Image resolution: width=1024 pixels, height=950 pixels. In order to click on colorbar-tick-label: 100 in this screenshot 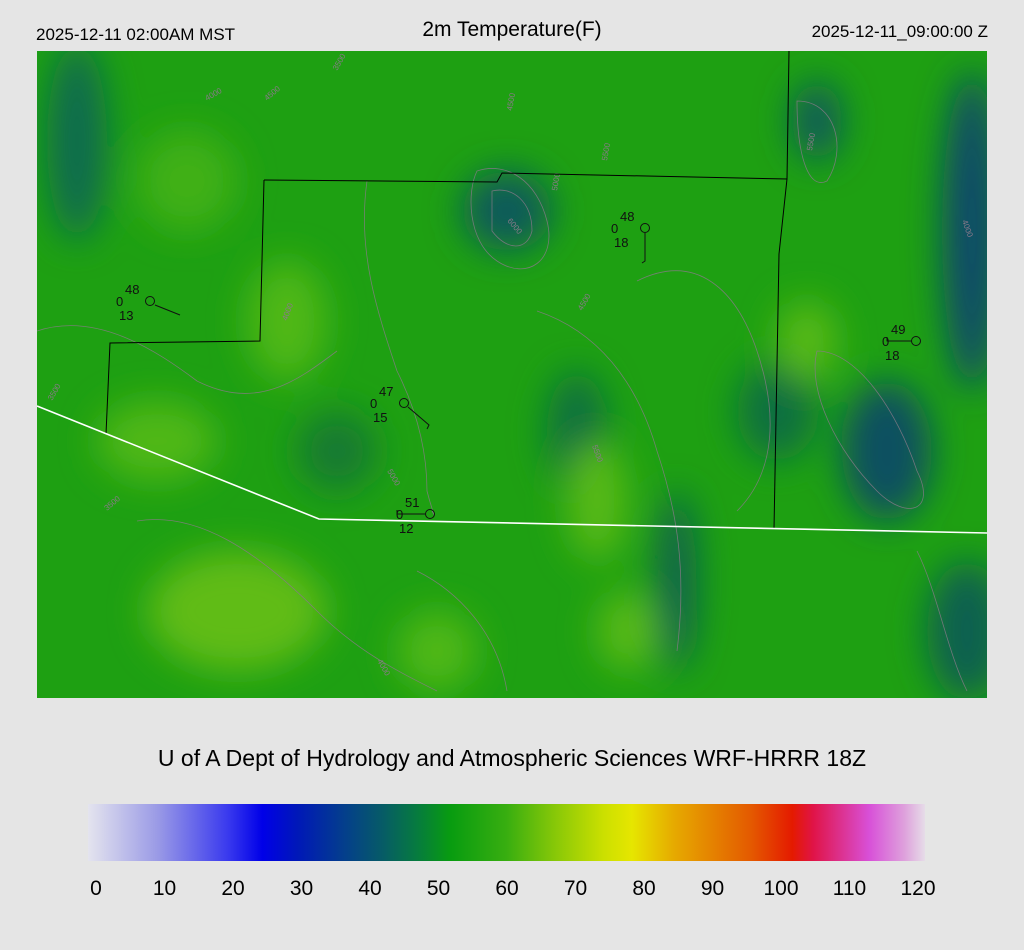, I will do `click(781, 888)`.